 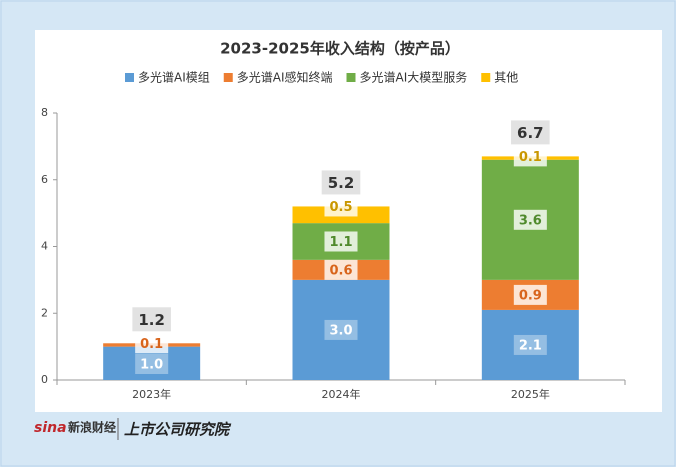 What do you see at coordinates (341, 394) in the screenshot?
I see `x-tick-label: 2024年` at bounding box center [341, 394].